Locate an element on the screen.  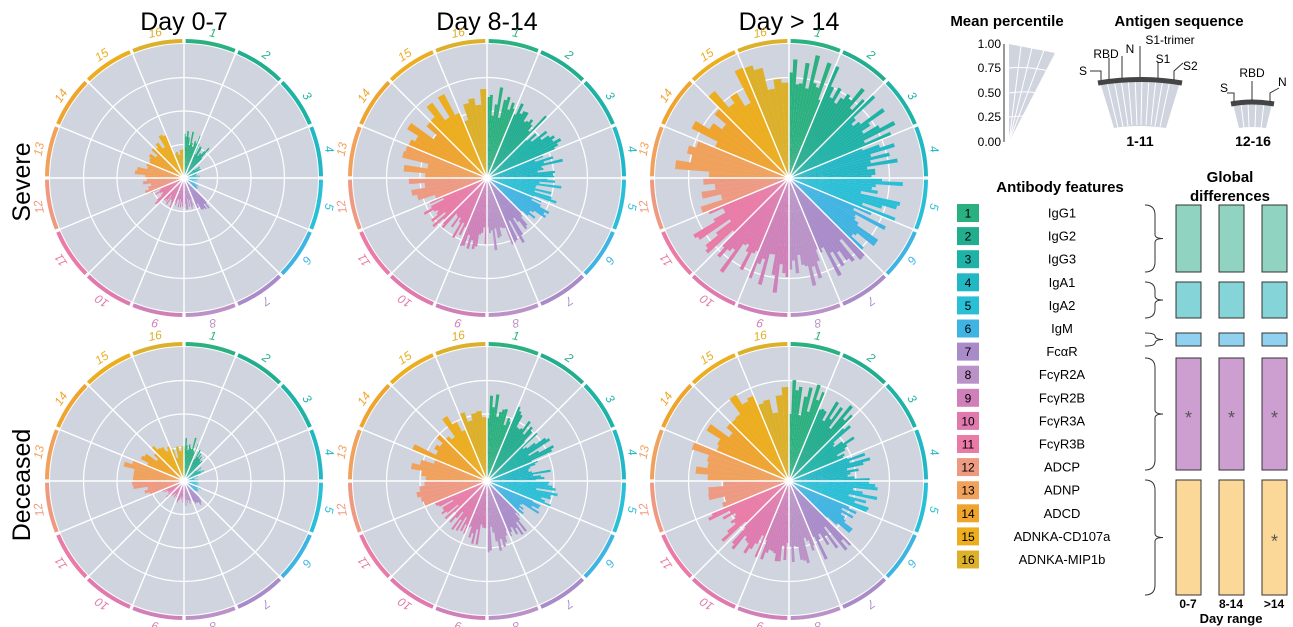
antibody-features-title: Antibody features is located at coordinates (1060, 187).